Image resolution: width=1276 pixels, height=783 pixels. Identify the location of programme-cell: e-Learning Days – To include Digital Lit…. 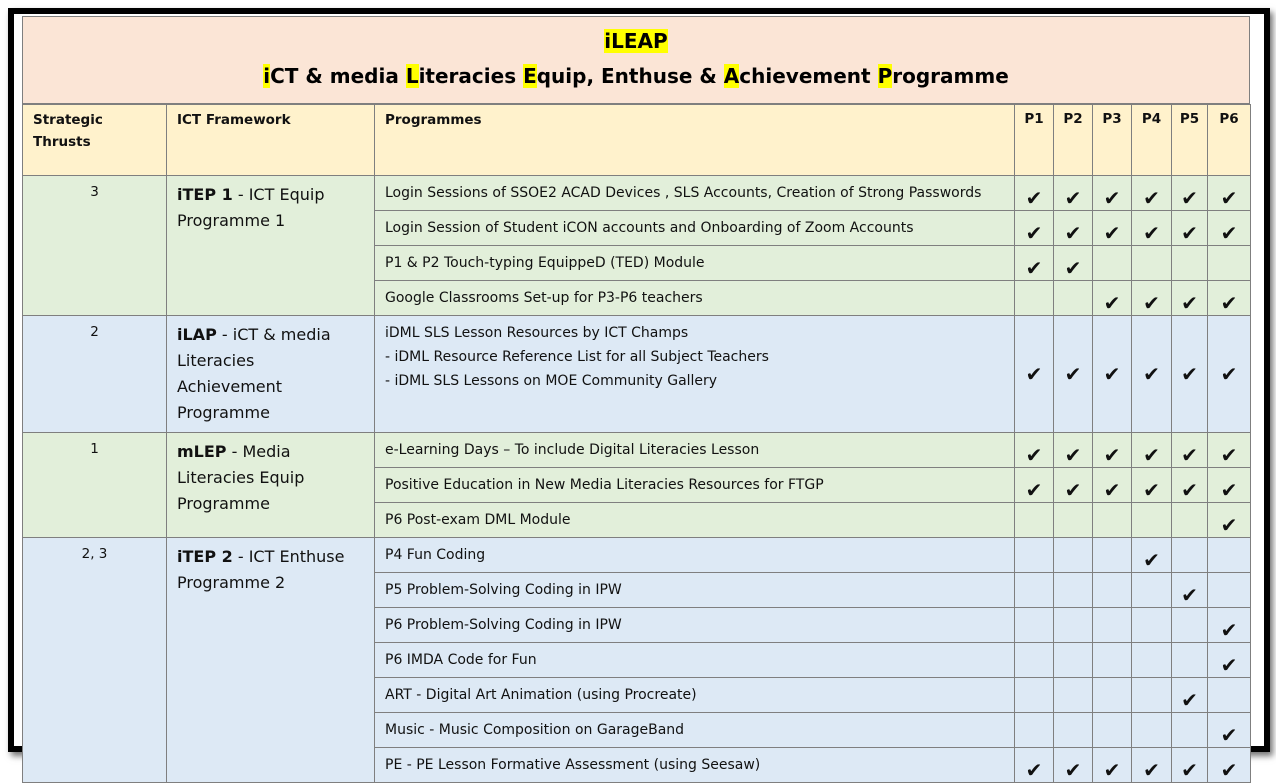
(694, 450).